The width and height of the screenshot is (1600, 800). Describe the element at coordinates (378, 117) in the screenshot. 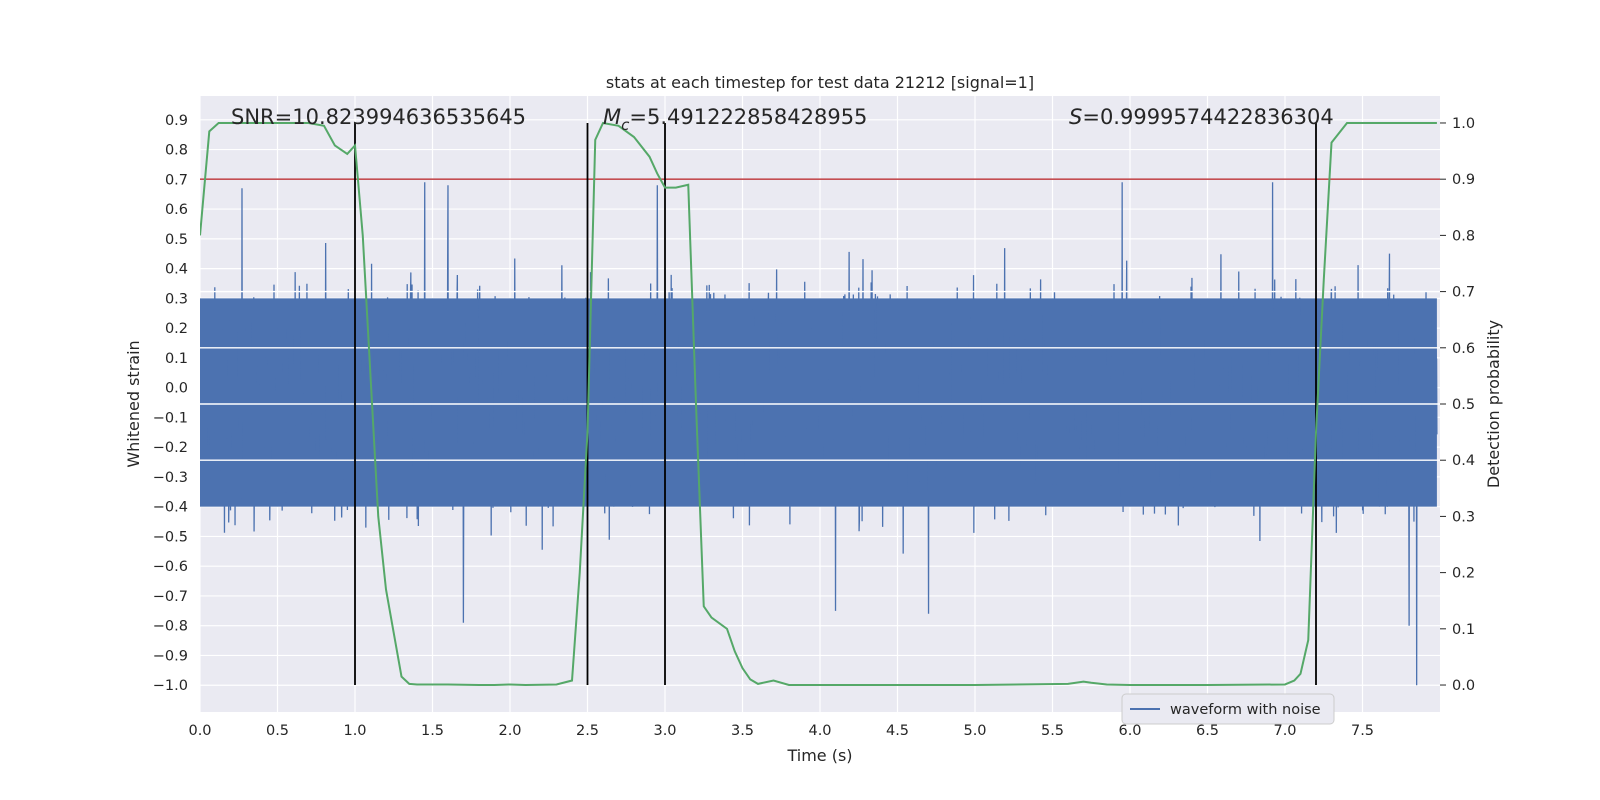

I see `snr-annotation: SNR=10.823994636535645` at that location.